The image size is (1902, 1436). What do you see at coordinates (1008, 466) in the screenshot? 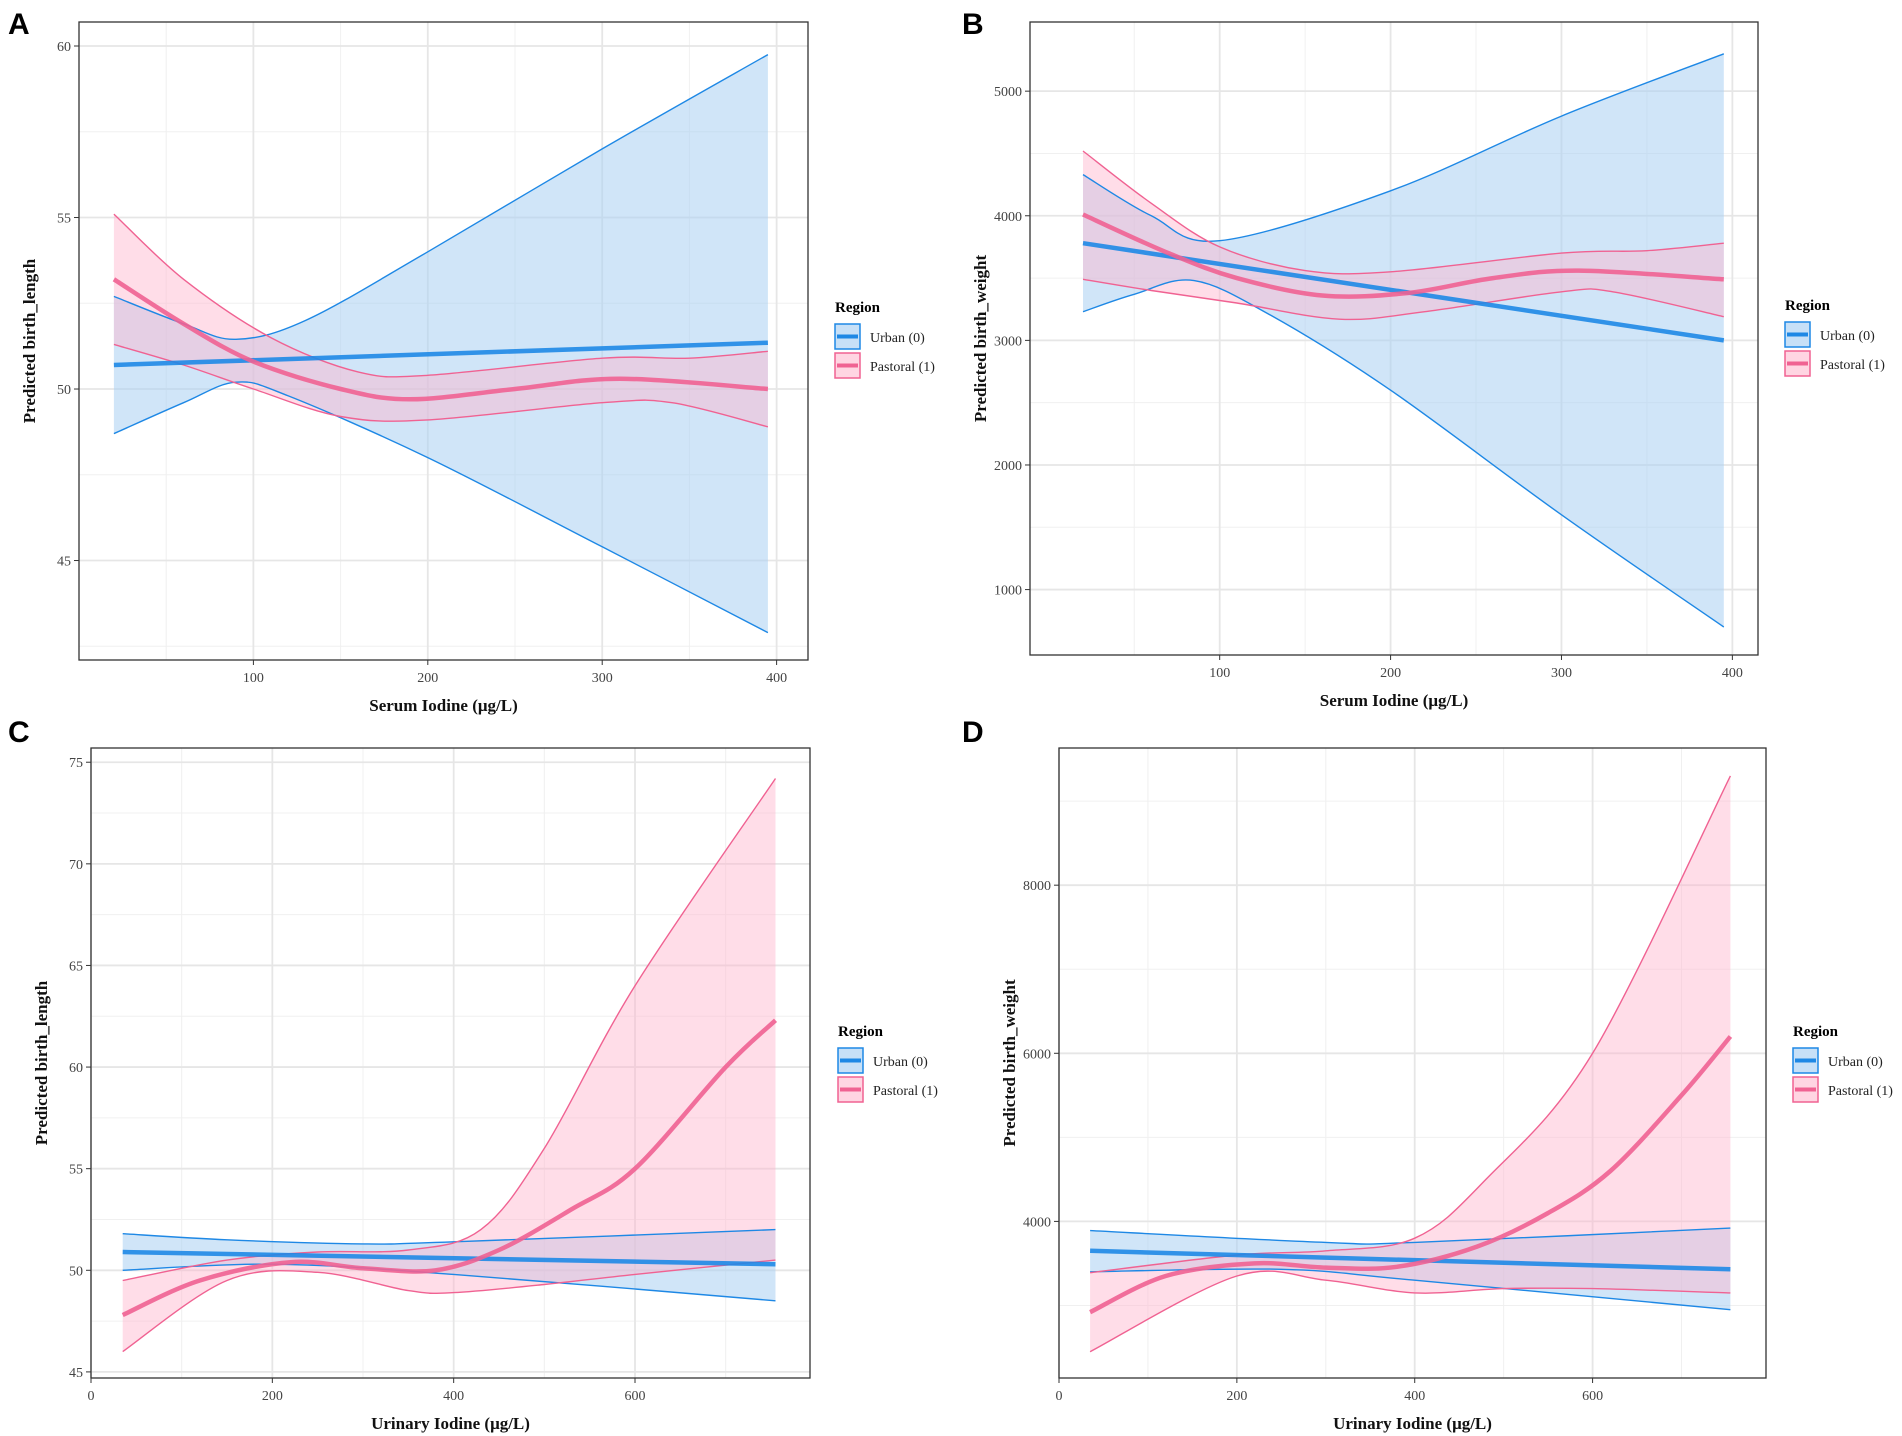
I see `y-tick-label: 2000` at bounding box center [1008, 466].